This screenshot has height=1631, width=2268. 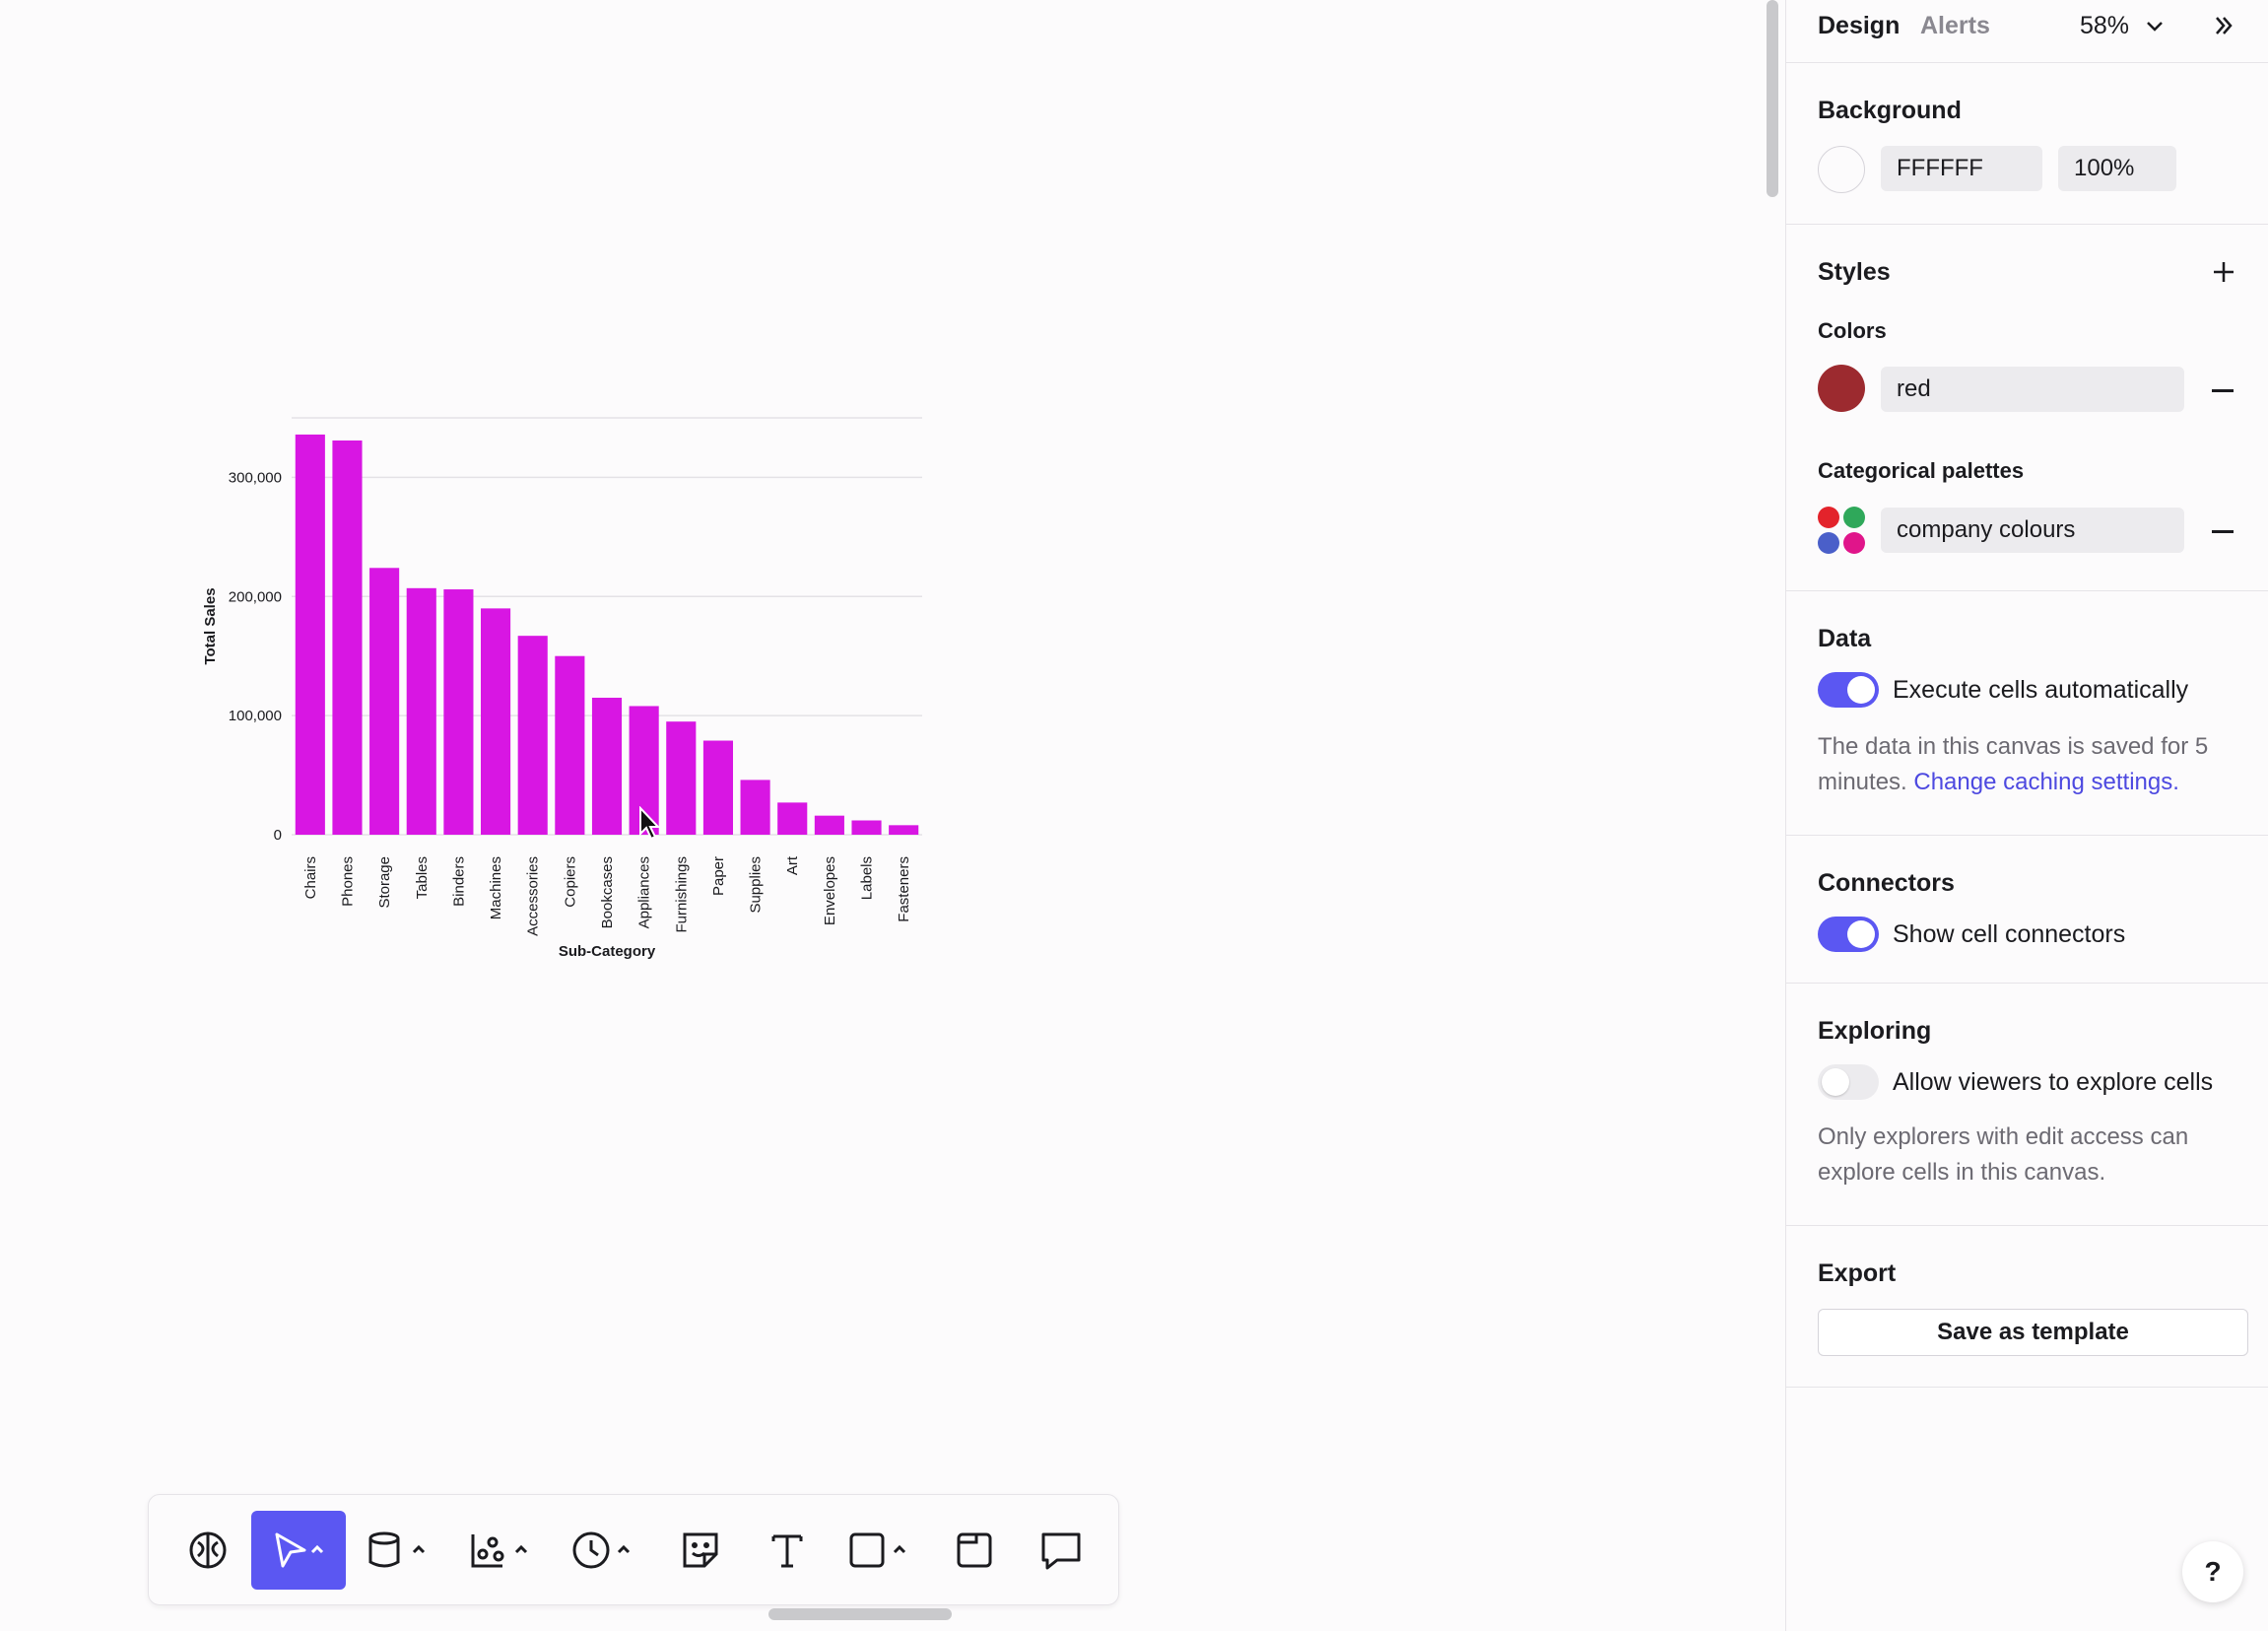 I want to click on y-tick-label: 300,000, so click(x=255, y=477).